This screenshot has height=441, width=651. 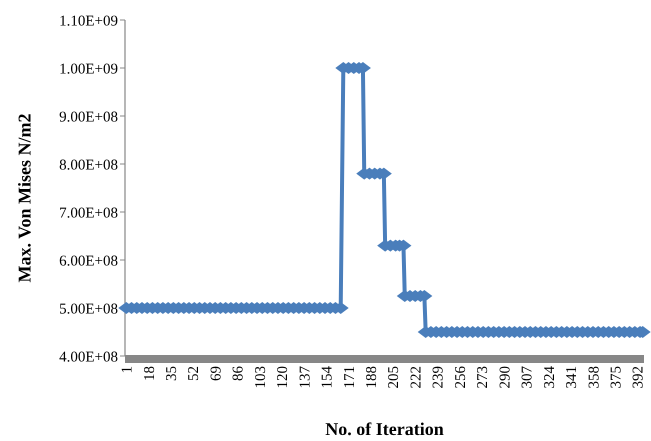 I want to click on x-tick-label: 324, so click(x=550, y=377).